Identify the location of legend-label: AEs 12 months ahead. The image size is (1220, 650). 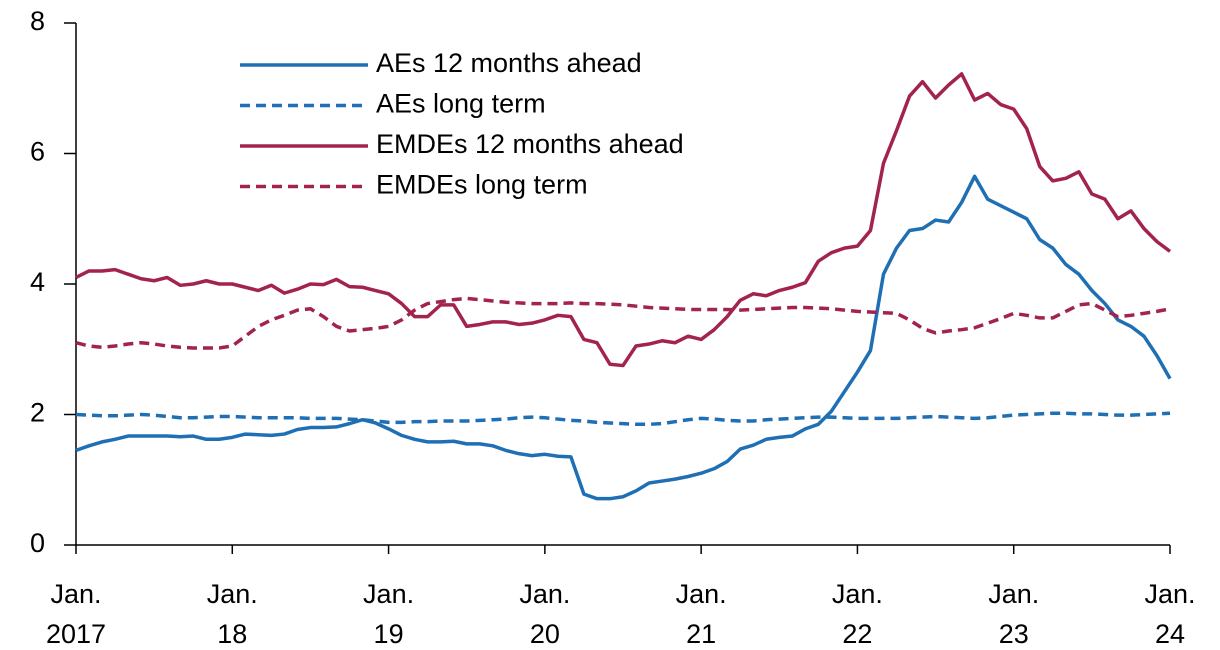
(509, 63).